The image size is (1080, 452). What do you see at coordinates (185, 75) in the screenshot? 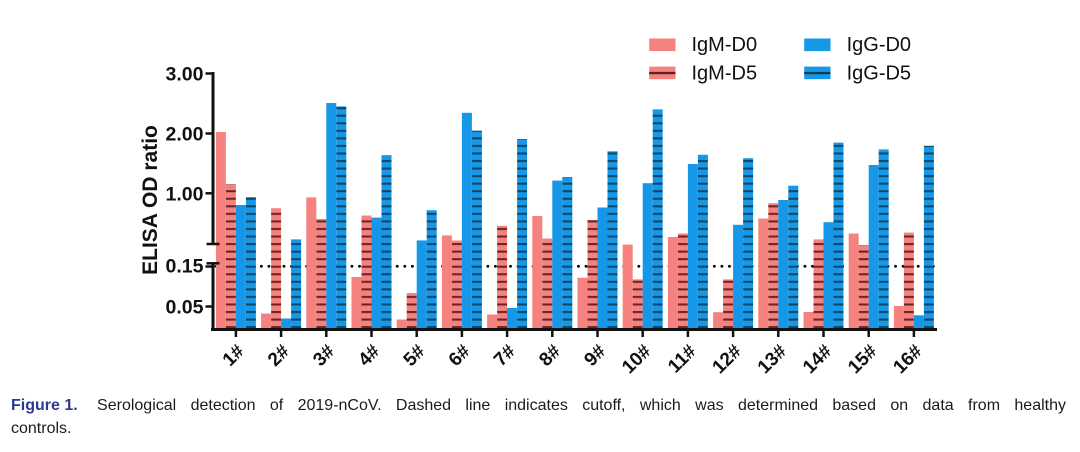
I see `svg-text: 3.00` at bounding box center [185, 75].